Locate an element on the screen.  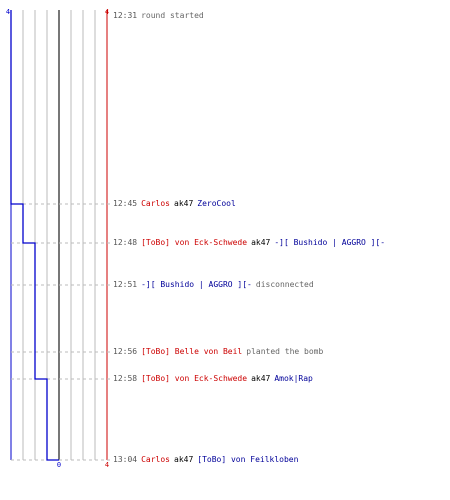
scale-left-label: 4 is located at coordinates (8, 12).